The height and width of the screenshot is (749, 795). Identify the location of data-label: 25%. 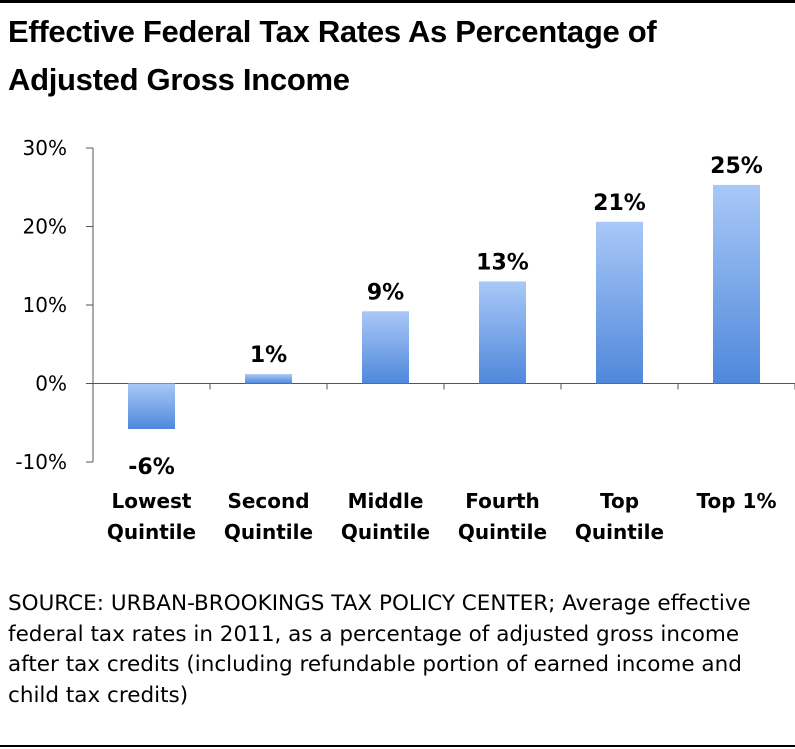
(736, 166).